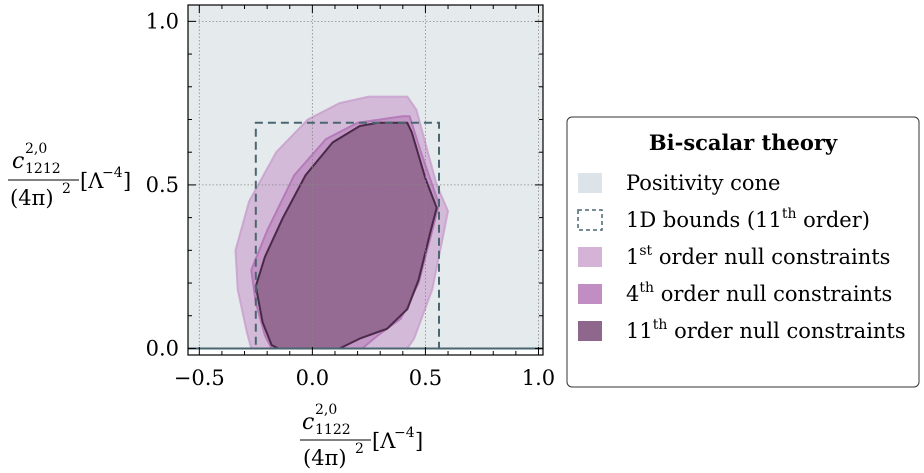 The height and width of the screenshot is (473, 924). I want to click on x-tick-label: 0.5, so click(425, 378).